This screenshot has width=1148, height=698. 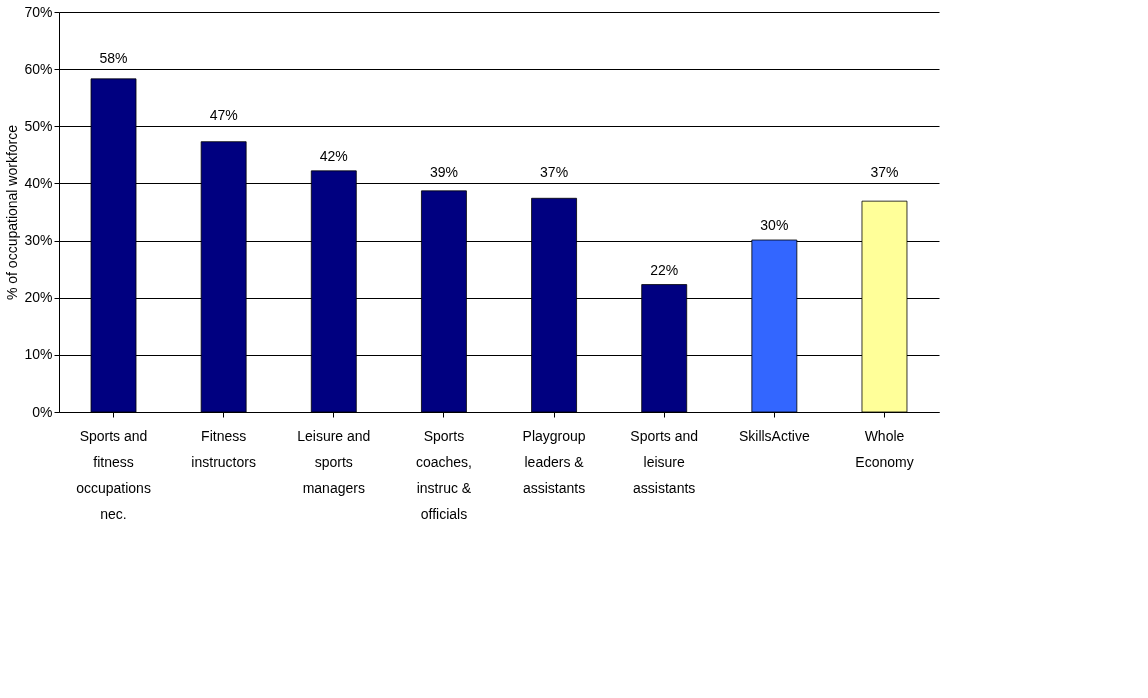 I want to click on data-label: 39%, so click(x=443, y=172).